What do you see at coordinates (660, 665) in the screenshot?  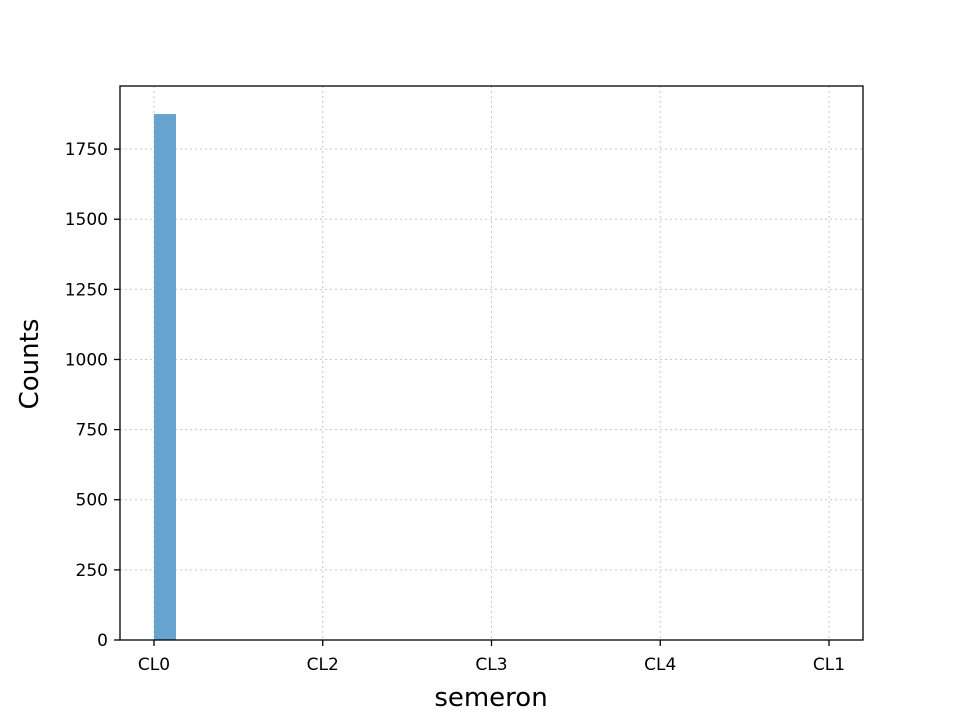 I see `x-tick-label: CL4` at bounding box center [660, 665].